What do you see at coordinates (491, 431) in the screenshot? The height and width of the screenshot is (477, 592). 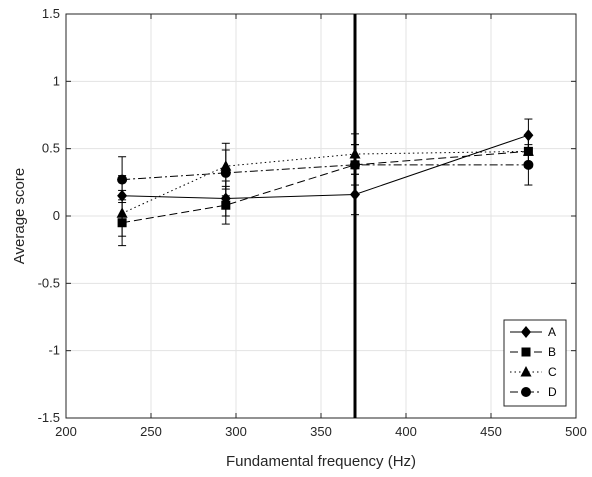 I see `x-tick-label: 450` at bounding box center [491, 431].